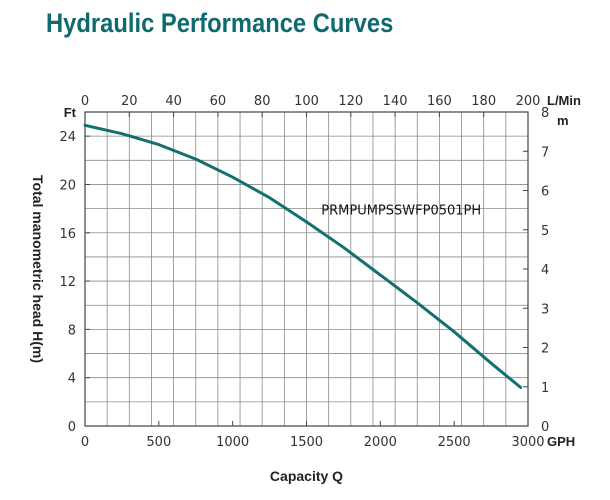 The height and width of the screenshot is (500, 610). I want to click on top-tick-label: 140, so click(395, 101).